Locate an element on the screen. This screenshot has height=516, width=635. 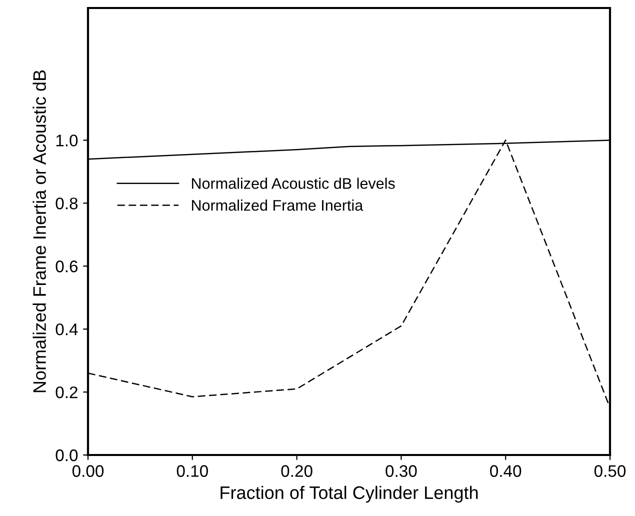
y-tick-label: 0.2 is located at coordinates (67, 392).